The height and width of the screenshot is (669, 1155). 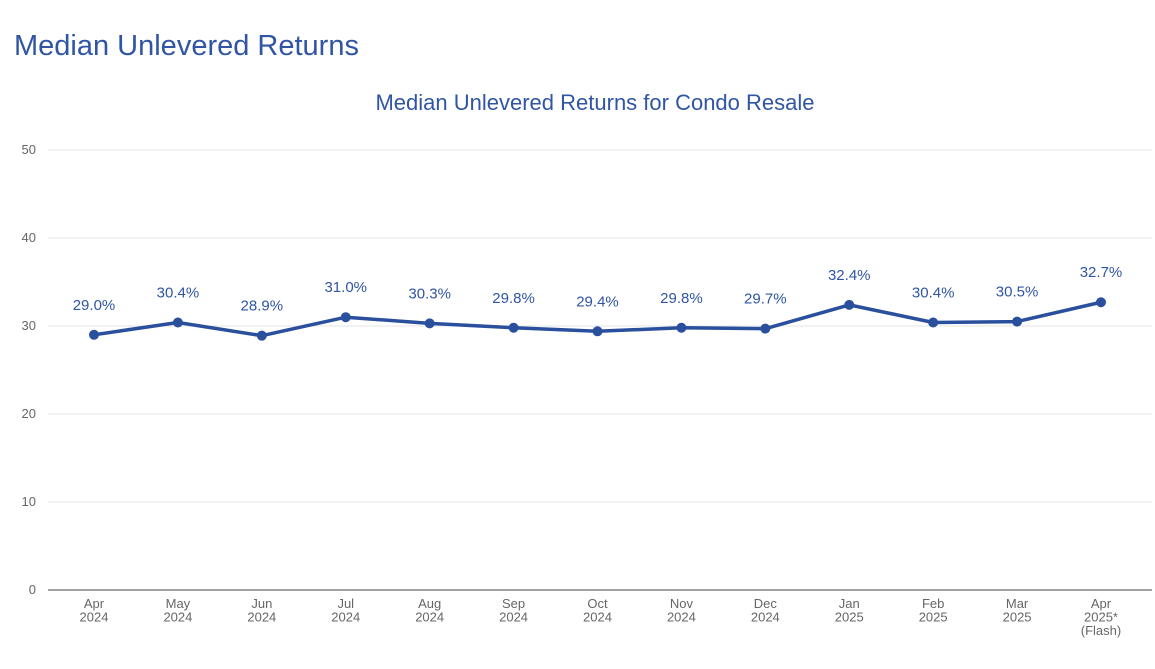 What do you see at coordinates (29, 237) in the screenshot?
I see `y-tick-label: 40` at bounding box center [29, 237].